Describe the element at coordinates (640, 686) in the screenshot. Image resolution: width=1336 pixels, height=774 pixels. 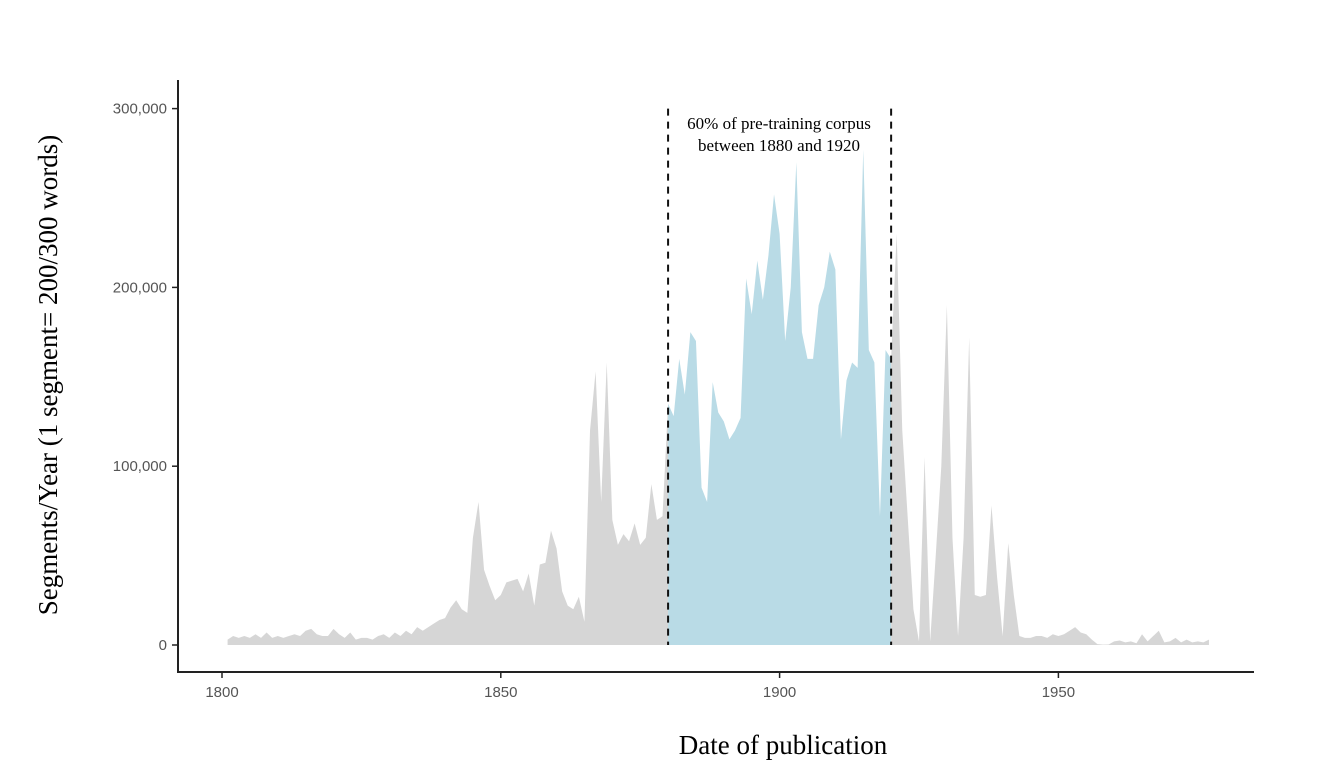
I see `x-ticks: 1800 1850 1900 1950` at that location.